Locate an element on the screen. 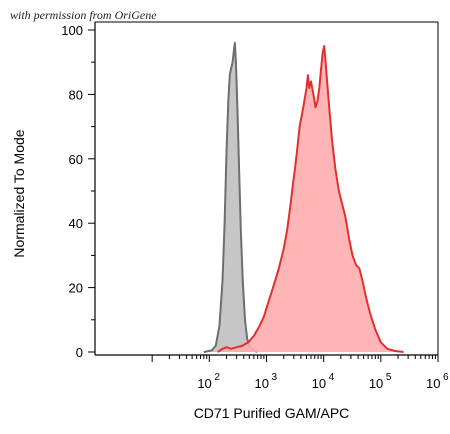  y-tick-label: 80 is located at coordinates (76, 94).